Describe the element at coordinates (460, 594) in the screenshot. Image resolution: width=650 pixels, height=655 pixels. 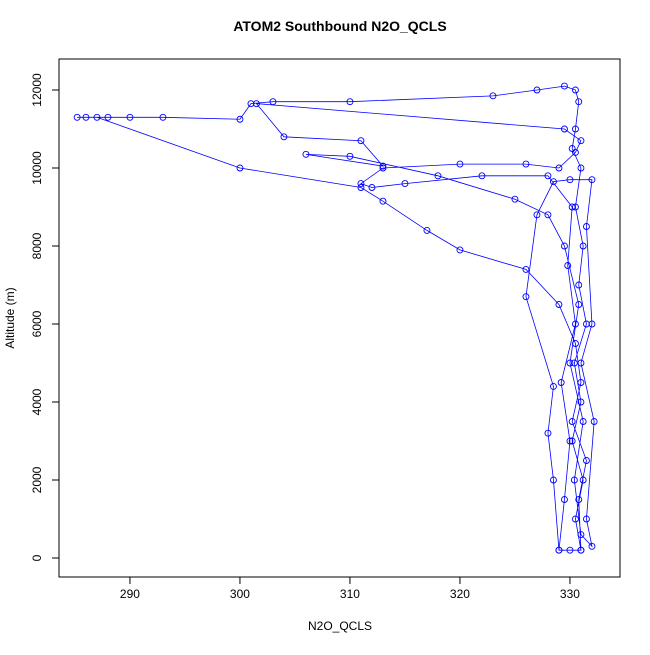
I see `x-tick-label: 320` at that location.